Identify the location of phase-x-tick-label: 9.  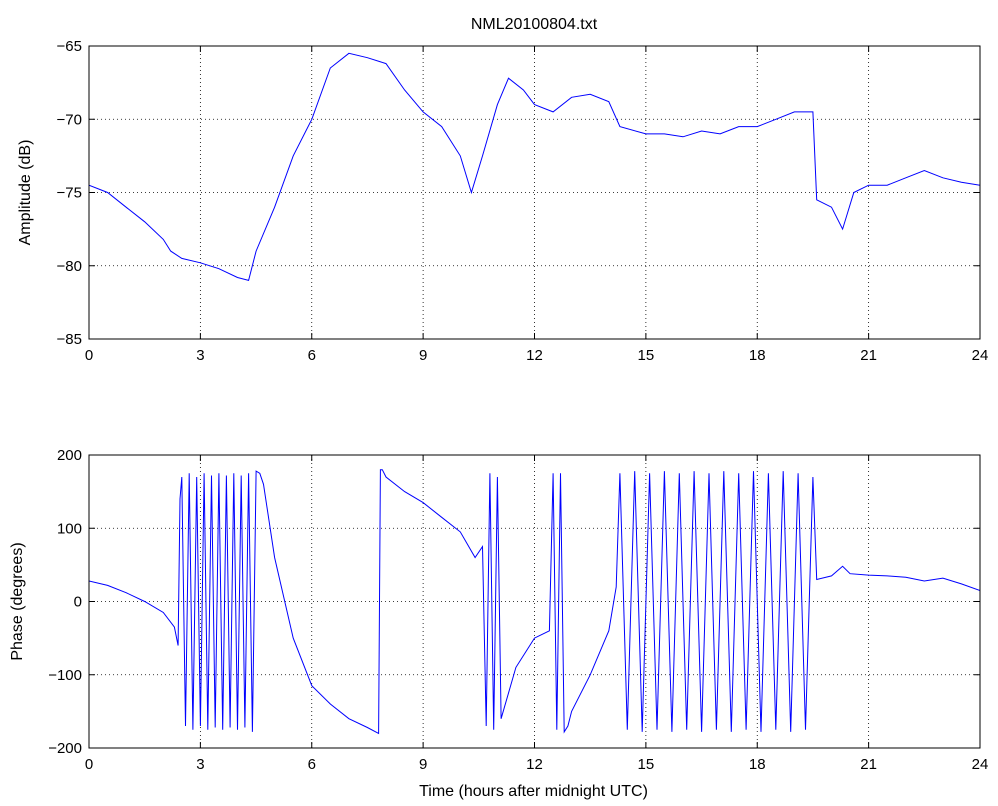
(423, 764).